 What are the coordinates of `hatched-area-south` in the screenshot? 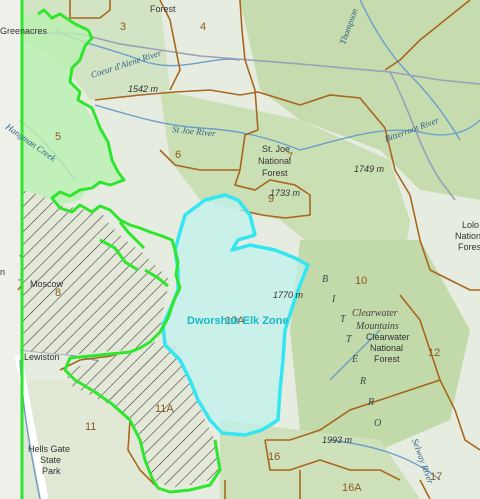 It's located at (142, 414).